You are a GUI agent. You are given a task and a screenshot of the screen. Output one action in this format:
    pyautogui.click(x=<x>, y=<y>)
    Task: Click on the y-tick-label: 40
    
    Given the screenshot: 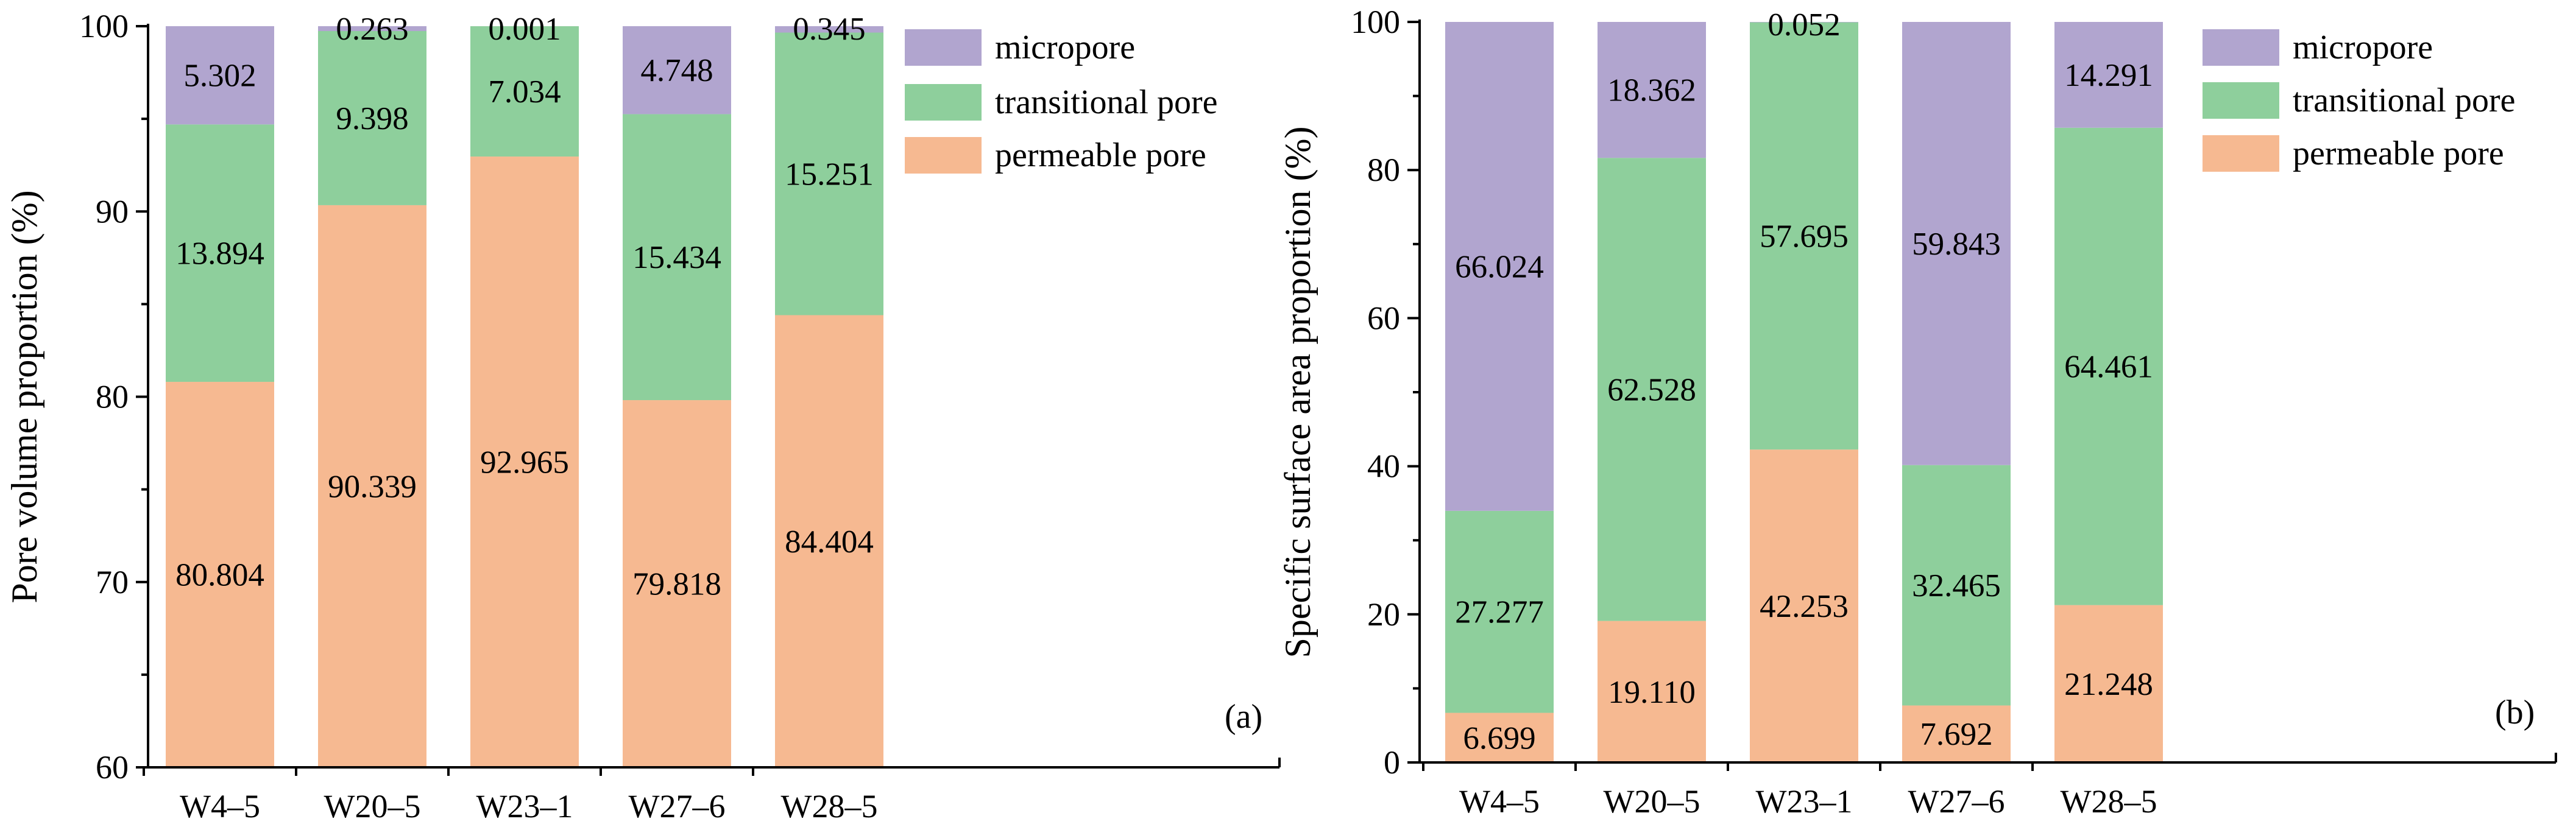 What is the action you would take?
    pyautogui.click(x=1383, y=466)
    